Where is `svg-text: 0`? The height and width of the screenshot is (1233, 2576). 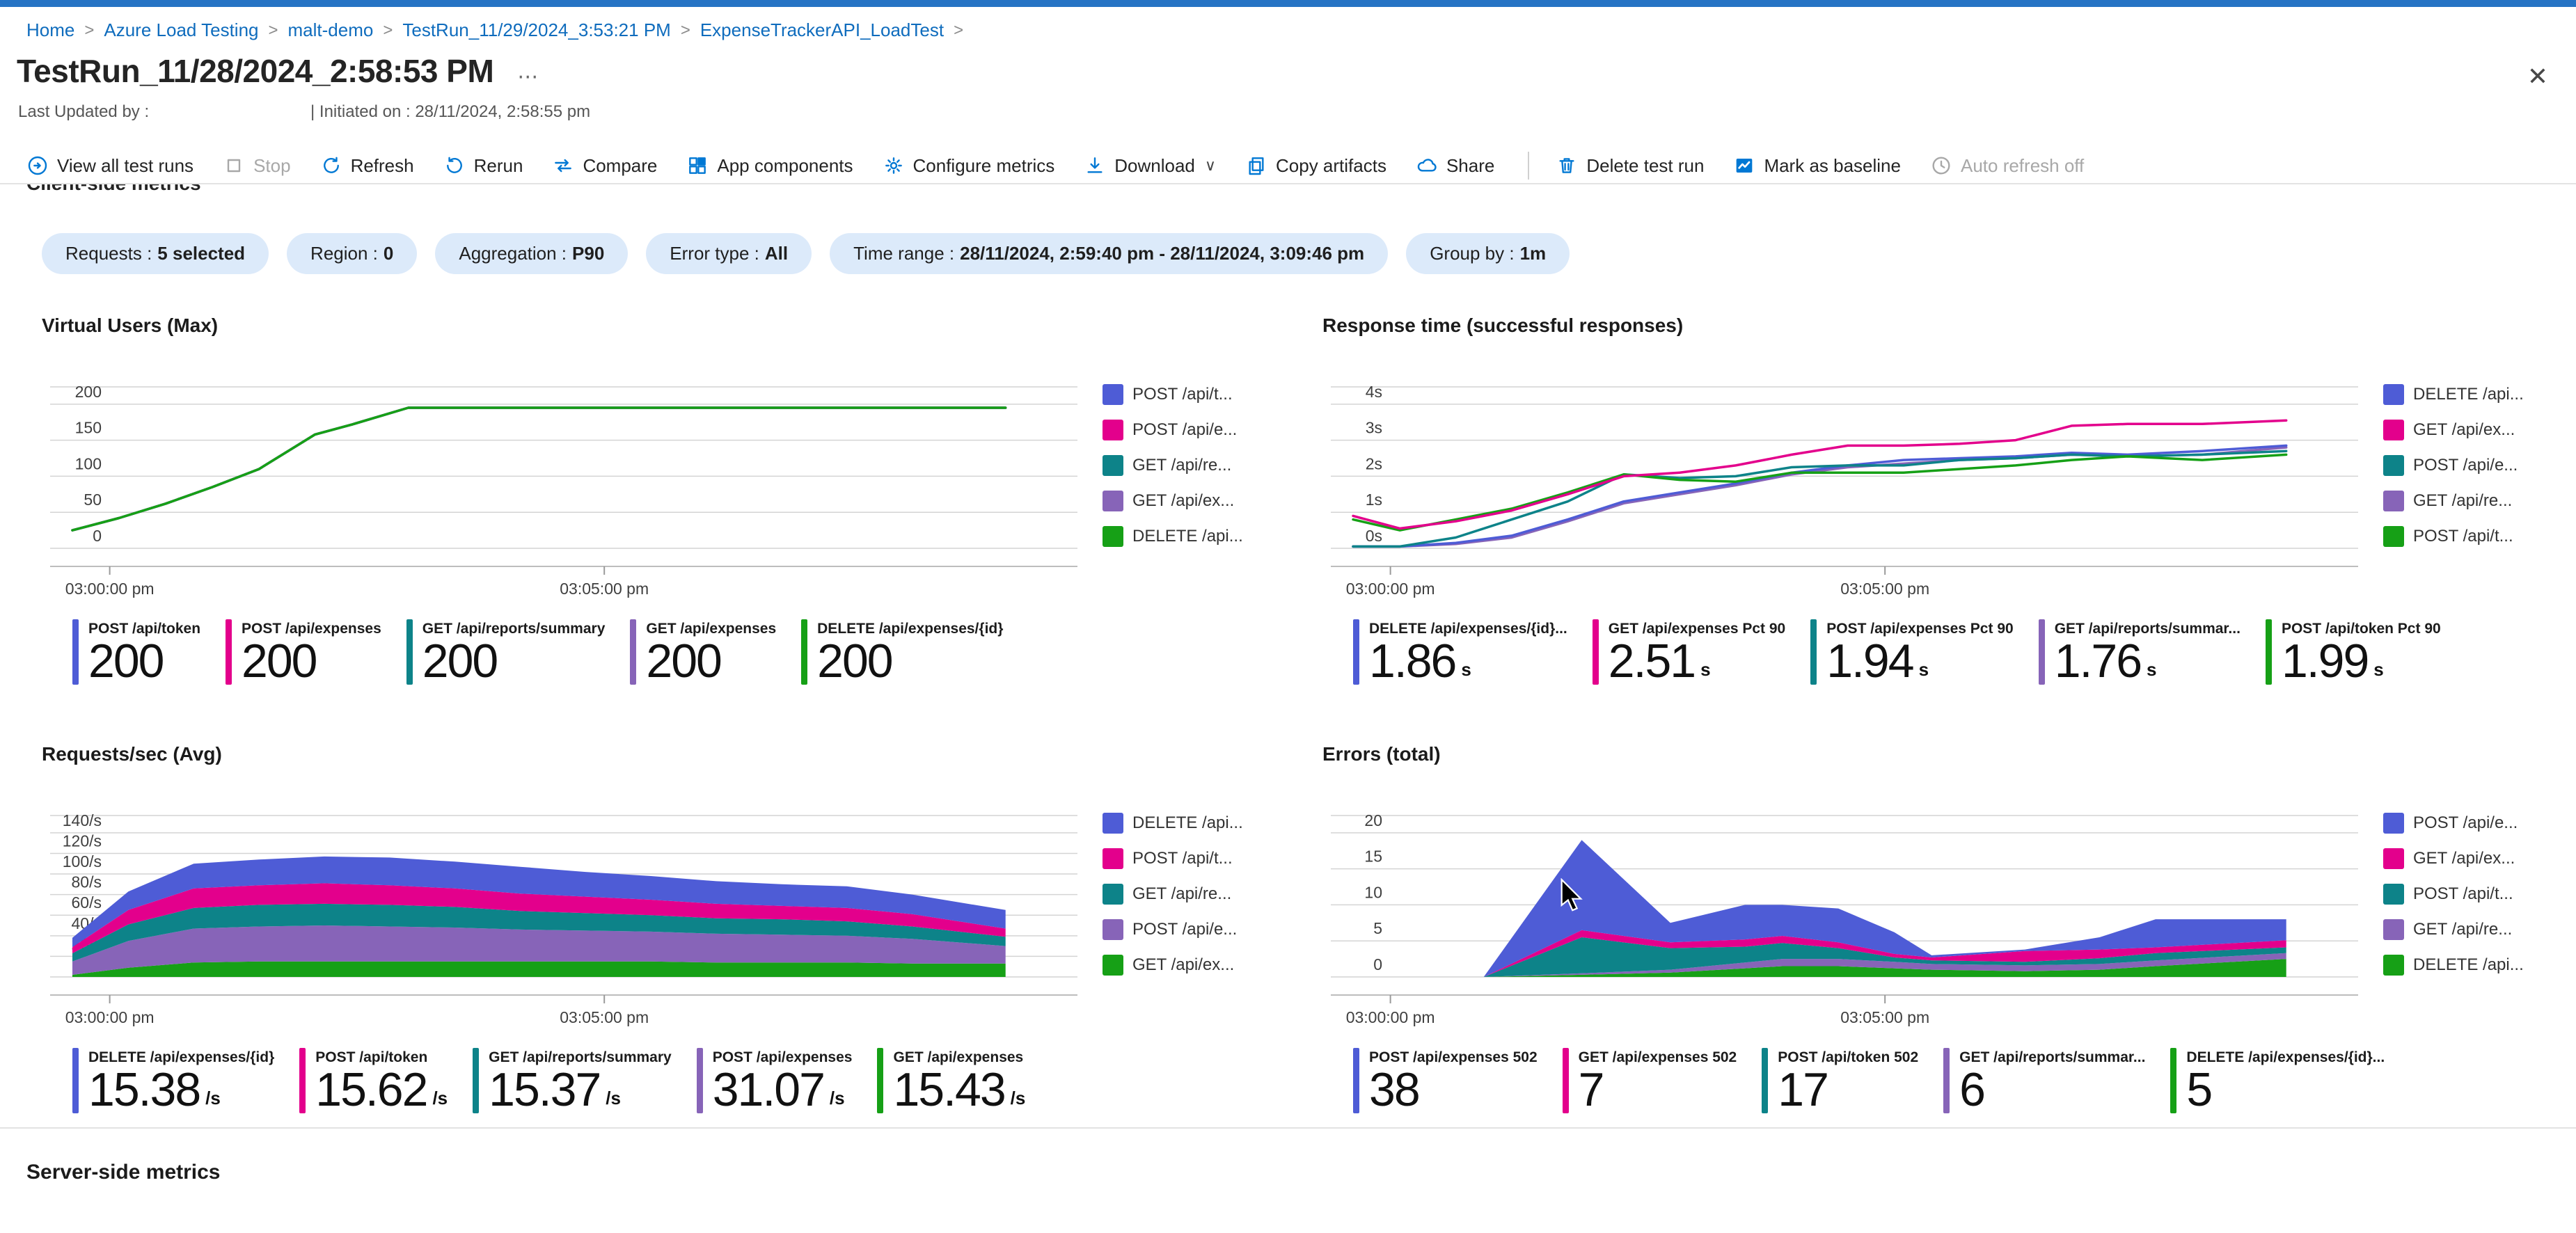
svg-text: 0 is located at coordinates (1377, 964).